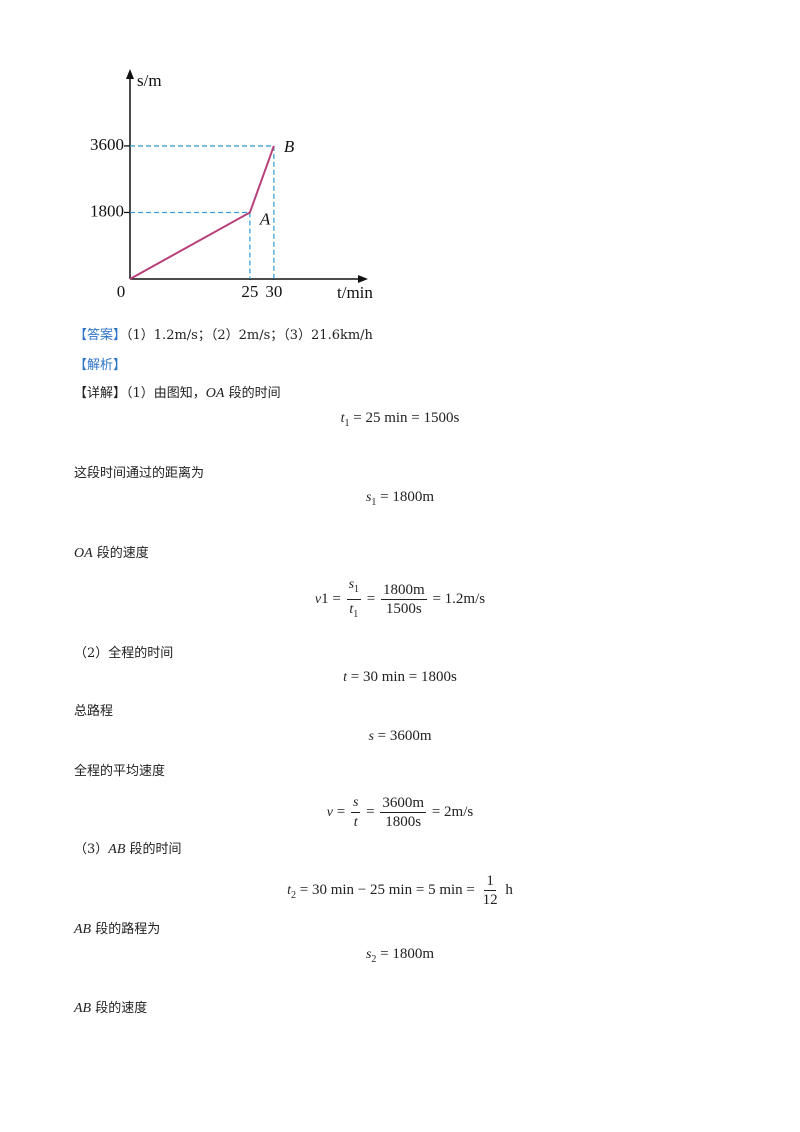 This screenshot has width=800, height=1132. I want to click on fraction: 1800m 1500s, so click(404, 599).